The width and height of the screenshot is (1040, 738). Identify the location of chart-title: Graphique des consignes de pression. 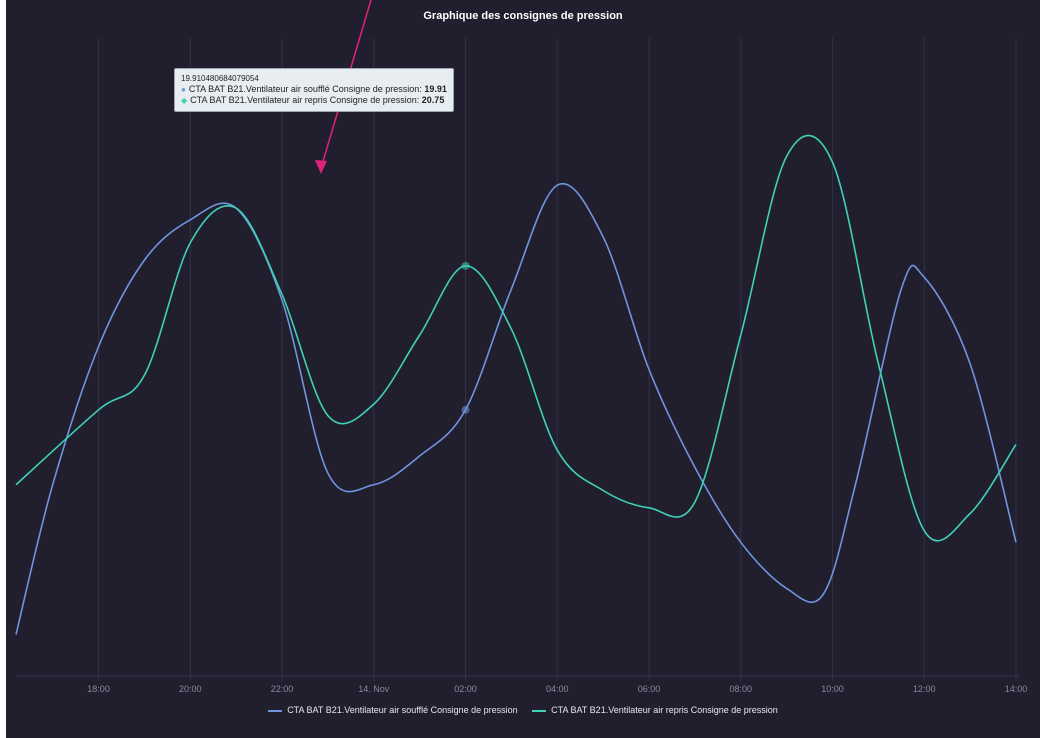
(523, 16).